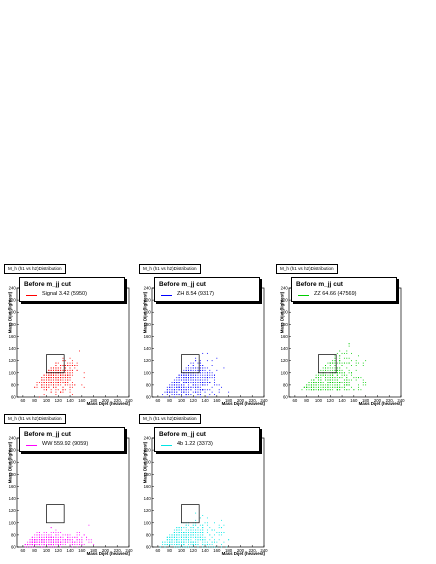 This screenshot has width=436, height=564. I want to click on legend-header: Before m_jj cut, so click(47, 434).